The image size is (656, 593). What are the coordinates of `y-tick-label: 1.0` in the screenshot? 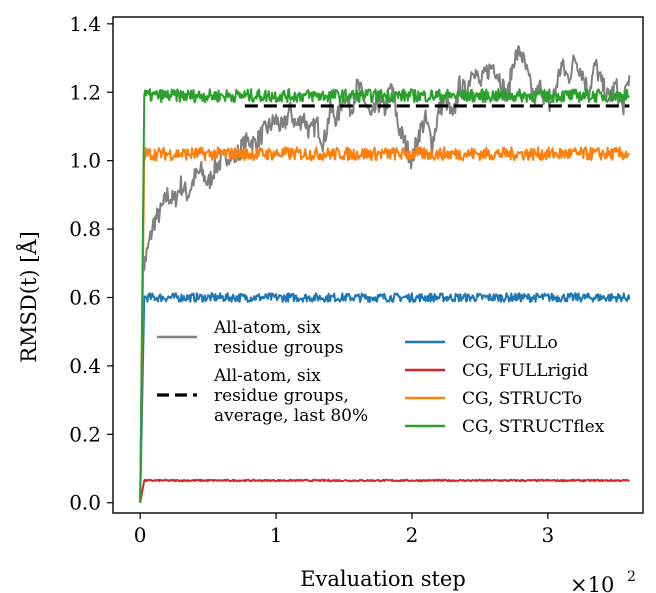 It's located at (85, 161).